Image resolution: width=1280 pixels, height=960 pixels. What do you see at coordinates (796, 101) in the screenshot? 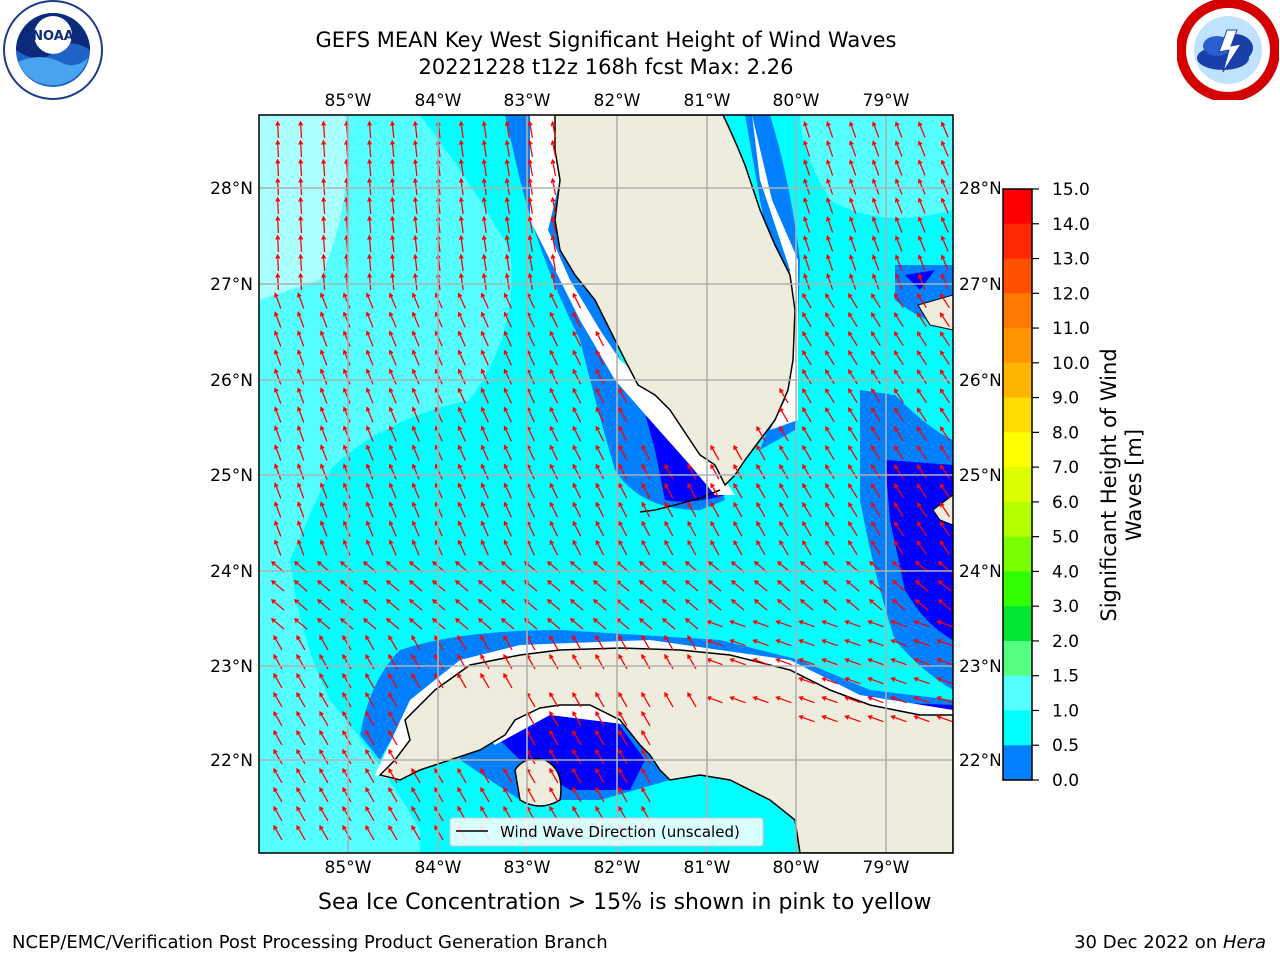
I see `lon-label-top-80w: 80°W` at bounding box center [796, 101].